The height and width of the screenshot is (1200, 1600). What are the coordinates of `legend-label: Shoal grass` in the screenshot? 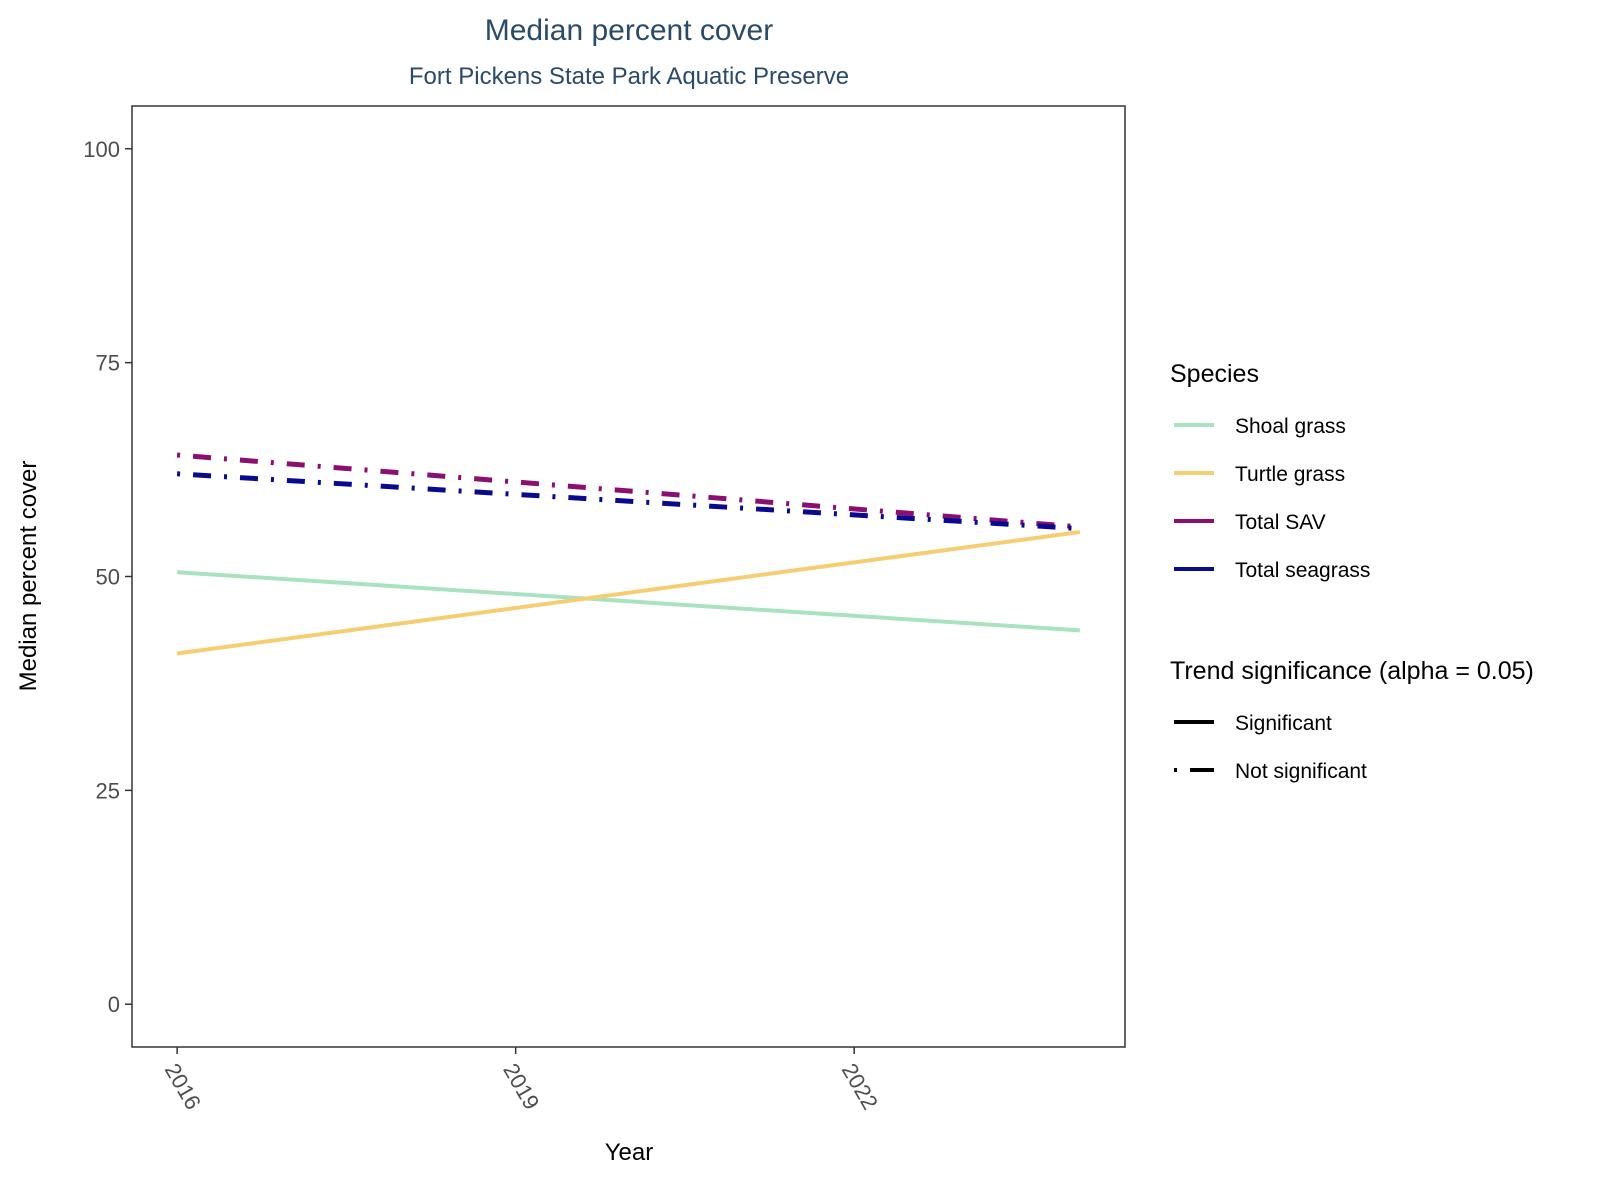 It's located at (1290, 426).